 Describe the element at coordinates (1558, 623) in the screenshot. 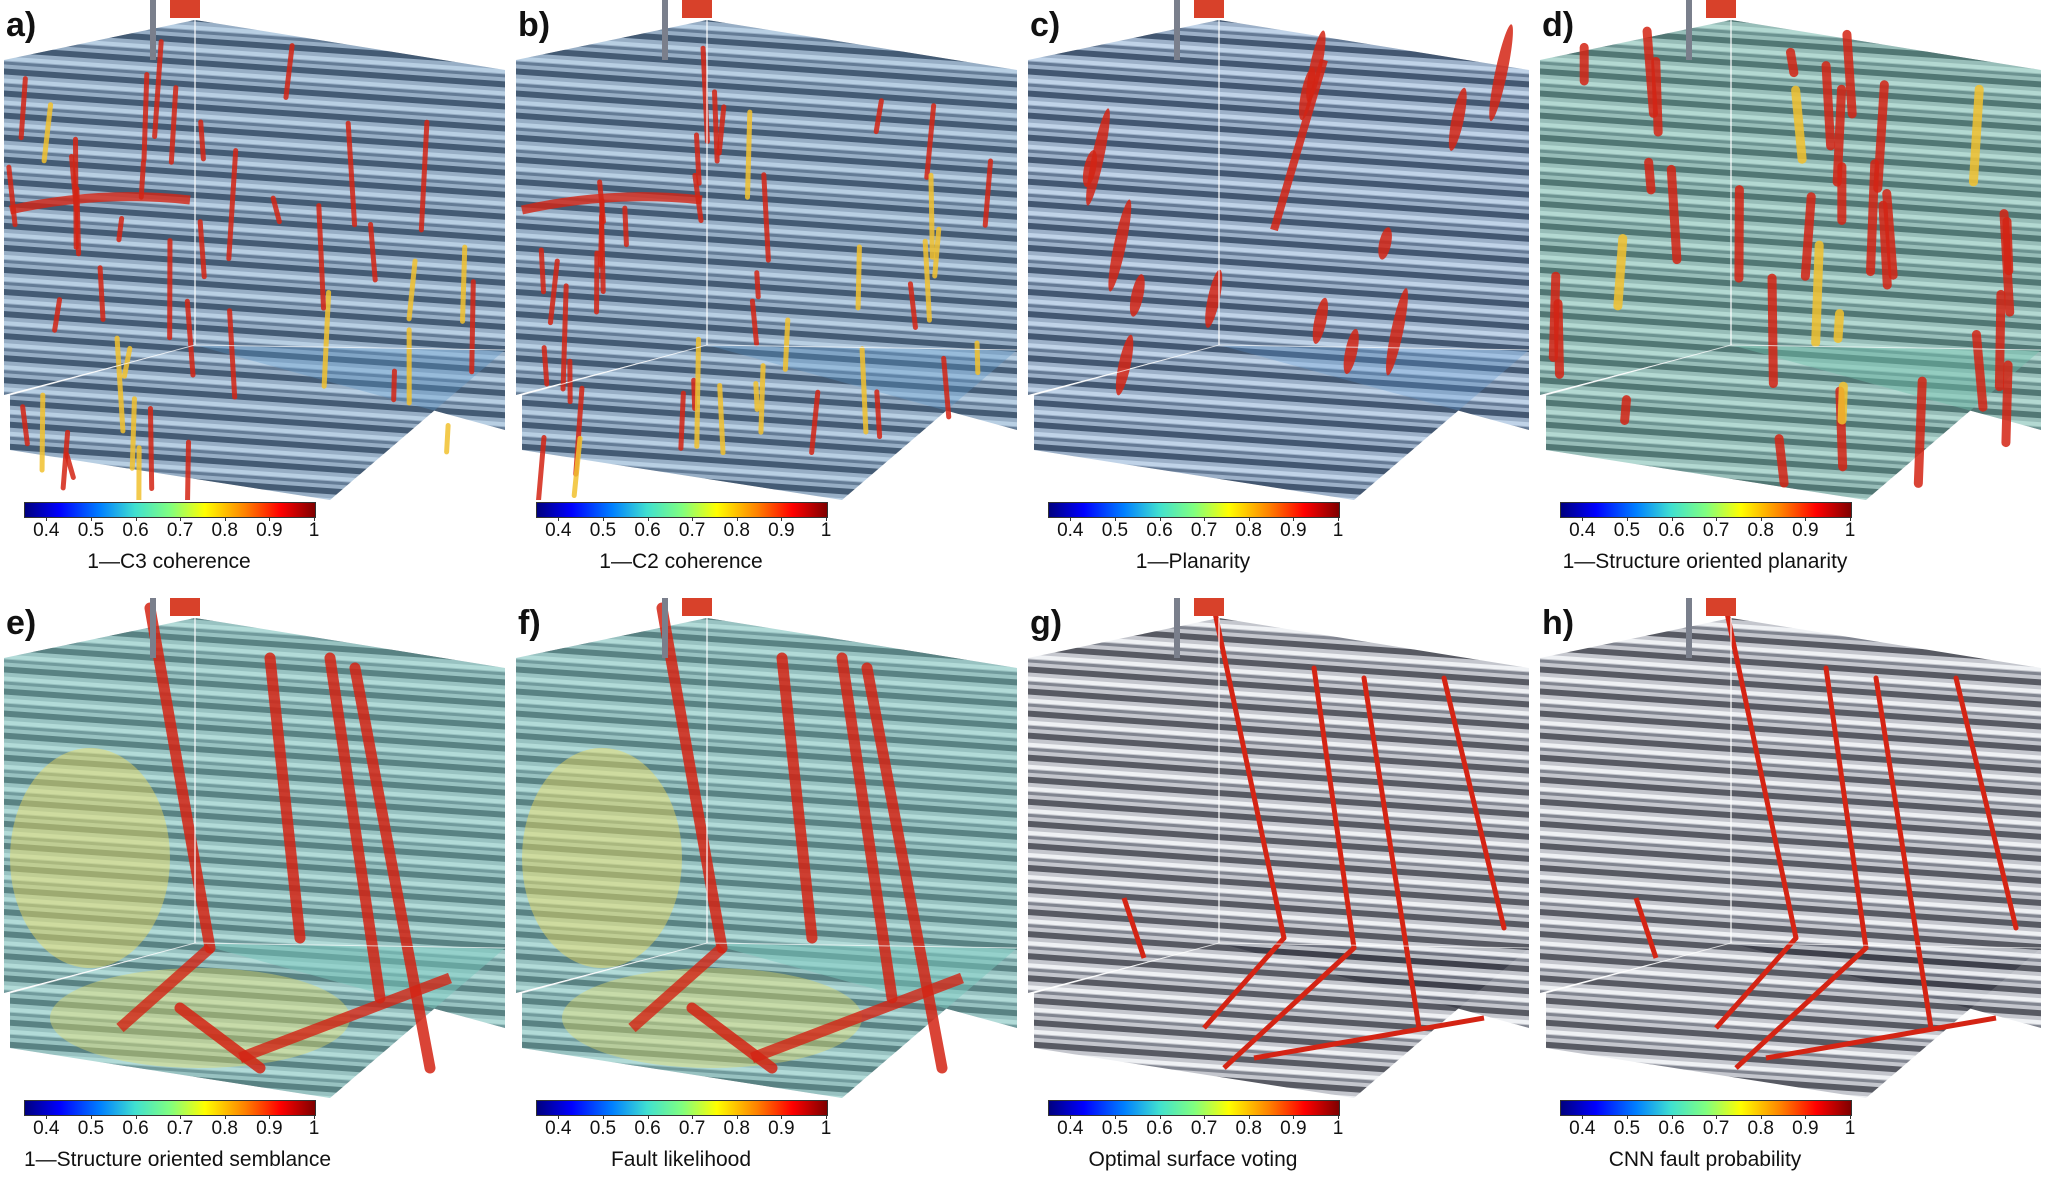

I see `panel-label: h)` at that location.